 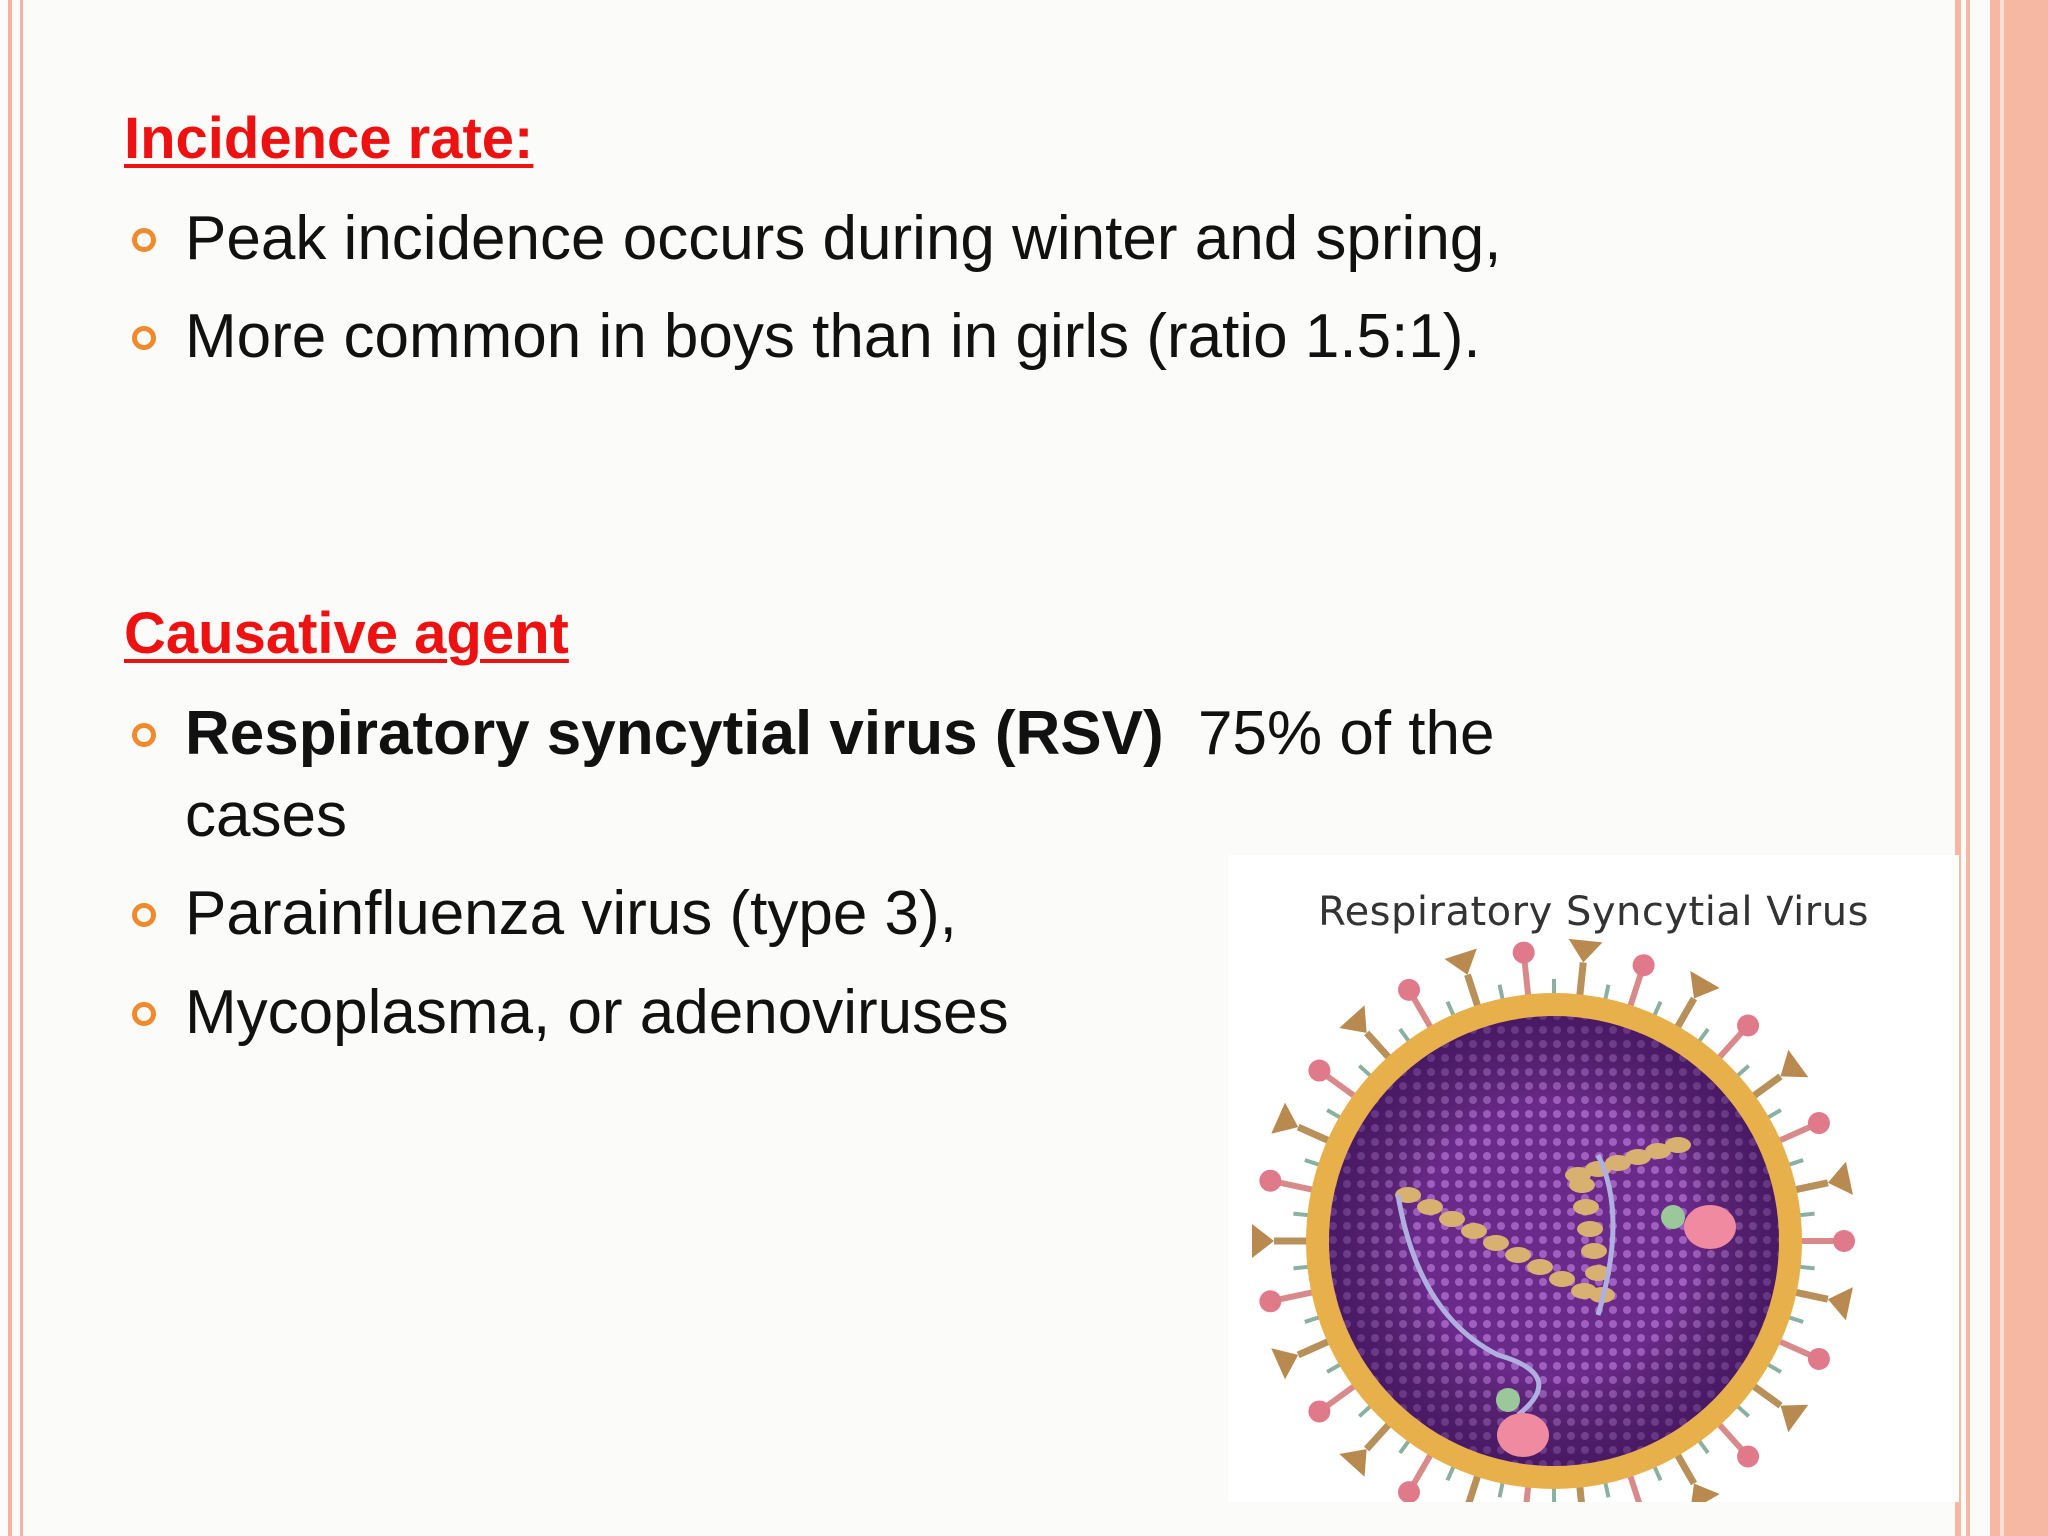 I want to click on bullet: Mycoplasma, or adenoviruses, so click(x=898, y=1013).